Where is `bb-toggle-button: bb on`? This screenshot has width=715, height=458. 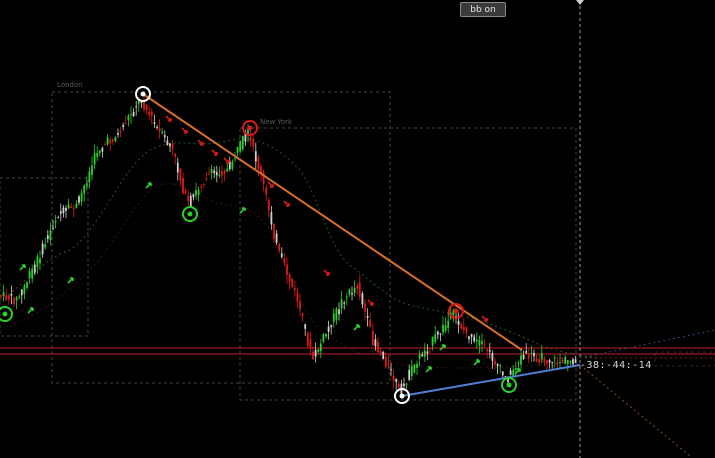
bb-toggle-button: bb on is located at coordinates (483, 9).